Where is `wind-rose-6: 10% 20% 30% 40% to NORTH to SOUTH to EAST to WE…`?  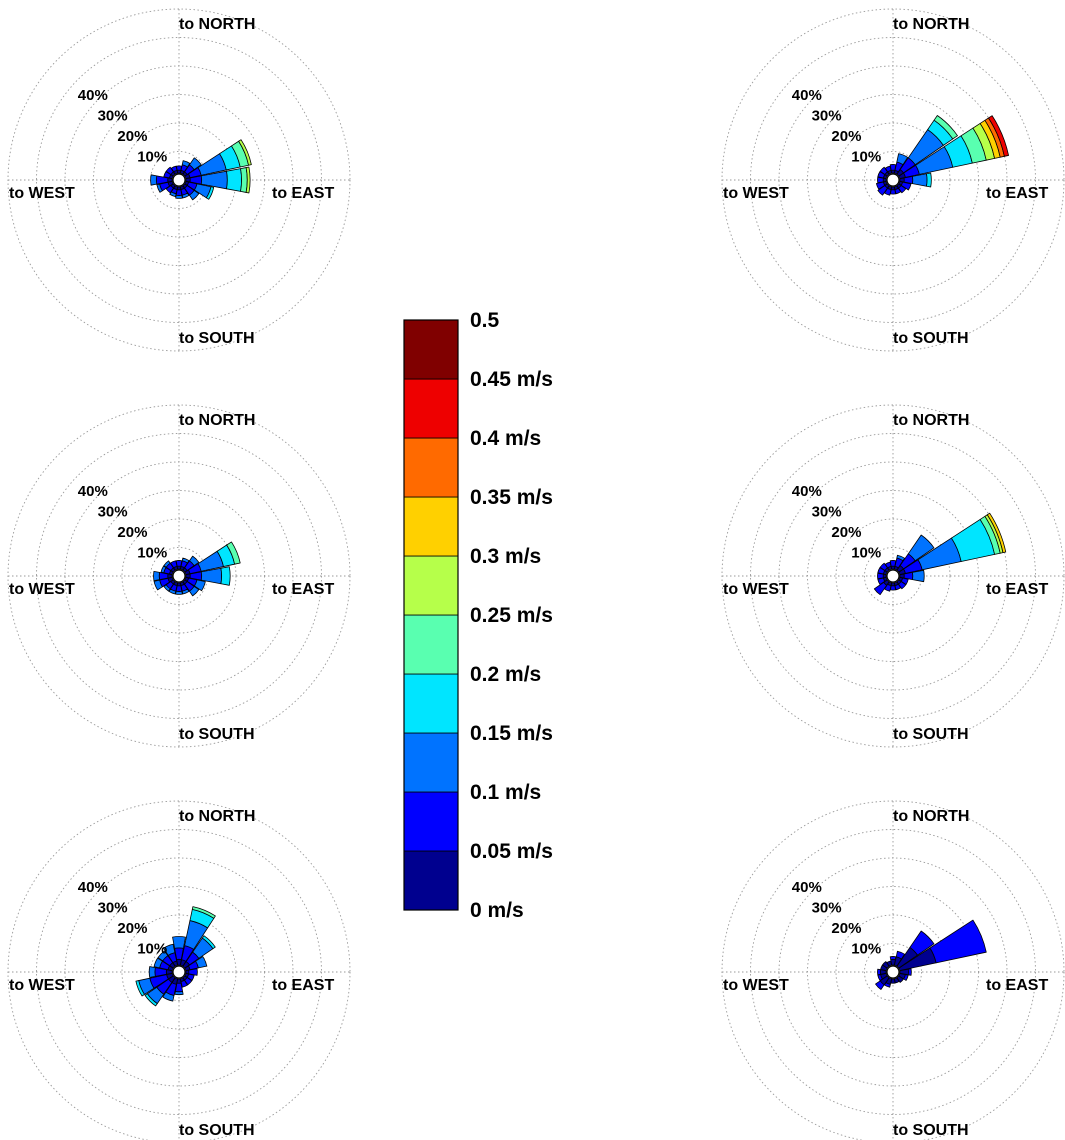
wind-rose-6: 10% 20% 30% 40% to NORTH to SOUTH to EAST to WE… is located at coordinates (893, 970).